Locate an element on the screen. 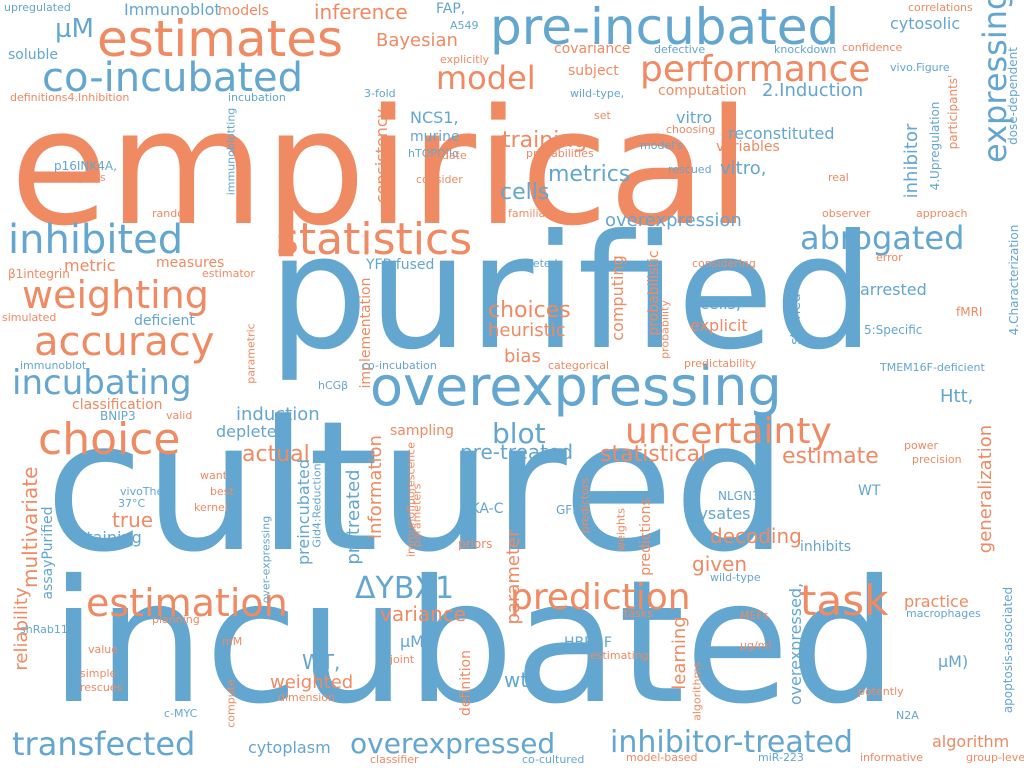 This screenshot has width=1024, height=768. word: Gid4:Reduction is located at coordinates (317, 505).